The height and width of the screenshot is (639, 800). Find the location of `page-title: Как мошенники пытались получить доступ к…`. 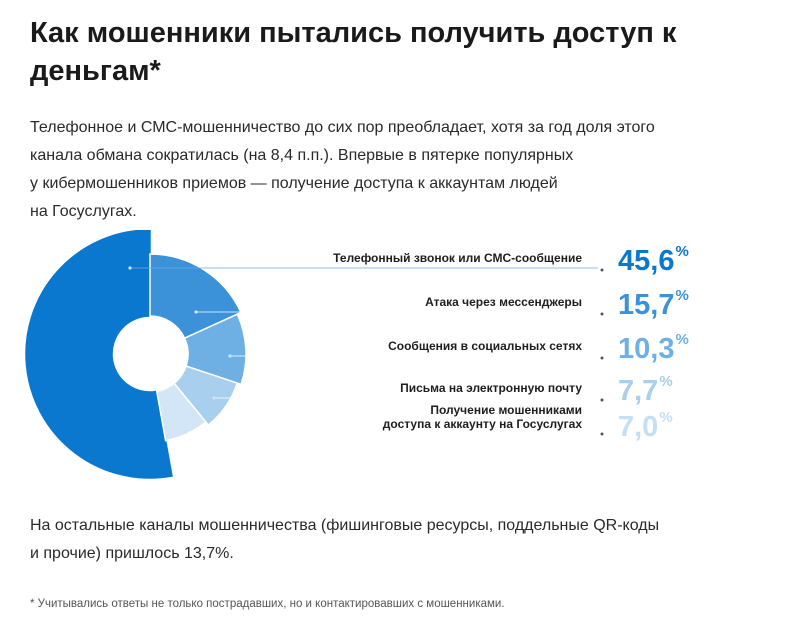

page-title: Как мошенники пытались получить доступ к… is located at coordinates (390, 52).